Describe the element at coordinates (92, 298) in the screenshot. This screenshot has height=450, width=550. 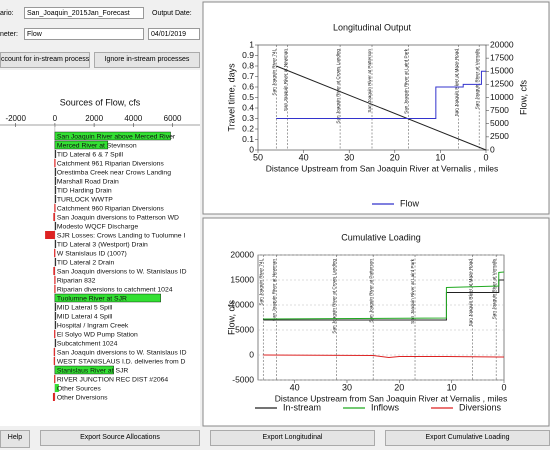
I see `category-label: Tuolumne River at SJR` at that location.